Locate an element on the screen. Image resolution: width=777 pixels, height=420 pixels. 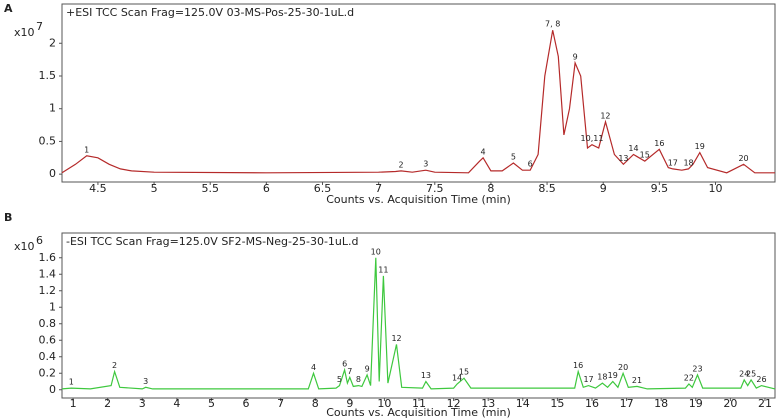
y-tick-label: 1.2 is located at coordinates (48, 290).